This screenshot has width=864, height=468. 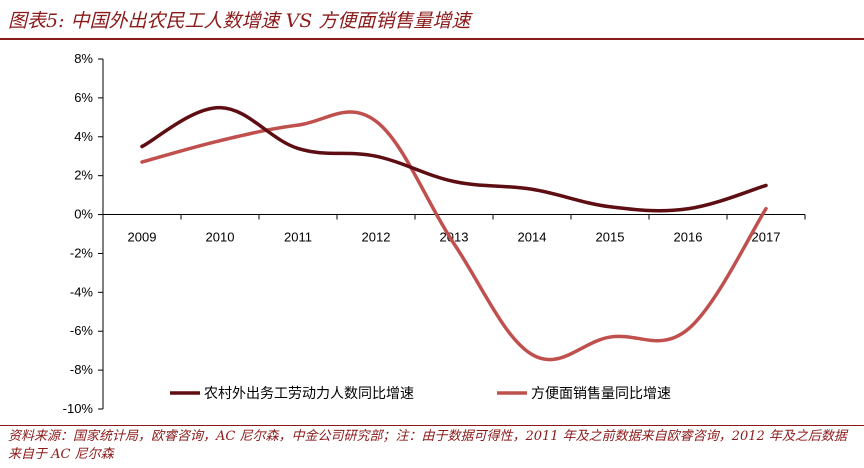 What do you see at coordinates (82, 291) in the screenshot?
I see `y-tick-label: -4%` at bounding box center [82, 291].